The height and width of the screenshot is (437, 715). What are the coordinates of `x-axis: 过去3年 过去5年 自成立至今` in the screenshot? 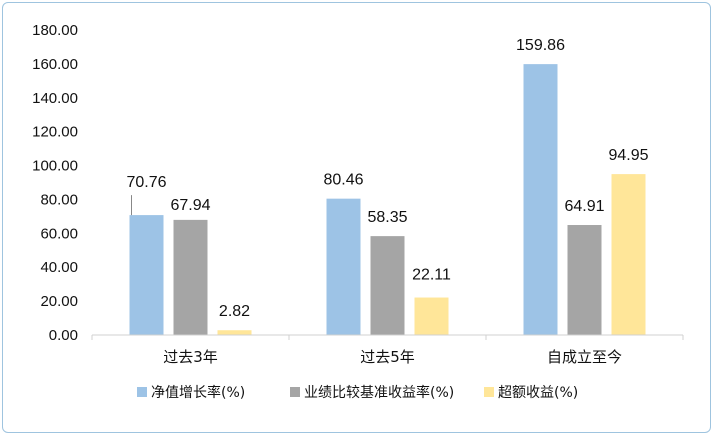 It's located at (387, 350).